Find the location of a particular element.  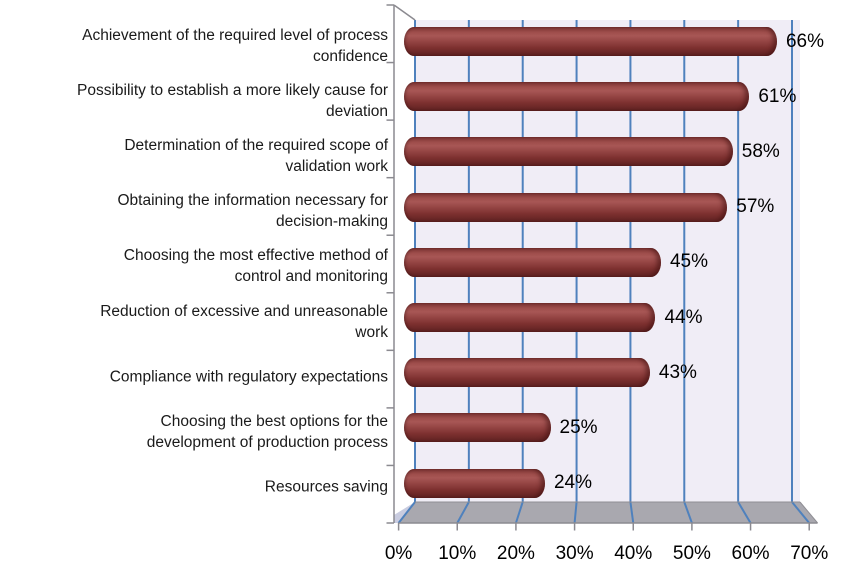

category-label-8: Resources saving is located at coordinates (326, 487).